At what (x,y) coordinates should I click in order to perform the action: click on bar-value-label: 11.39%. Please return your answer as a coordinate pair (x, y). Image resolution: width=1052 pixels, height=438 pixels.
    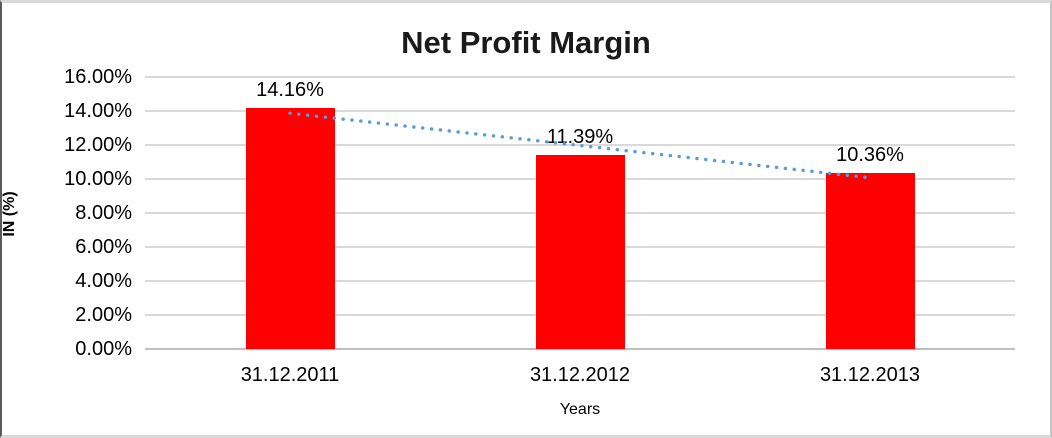
    Looking at the image, I should click on (580, 137).